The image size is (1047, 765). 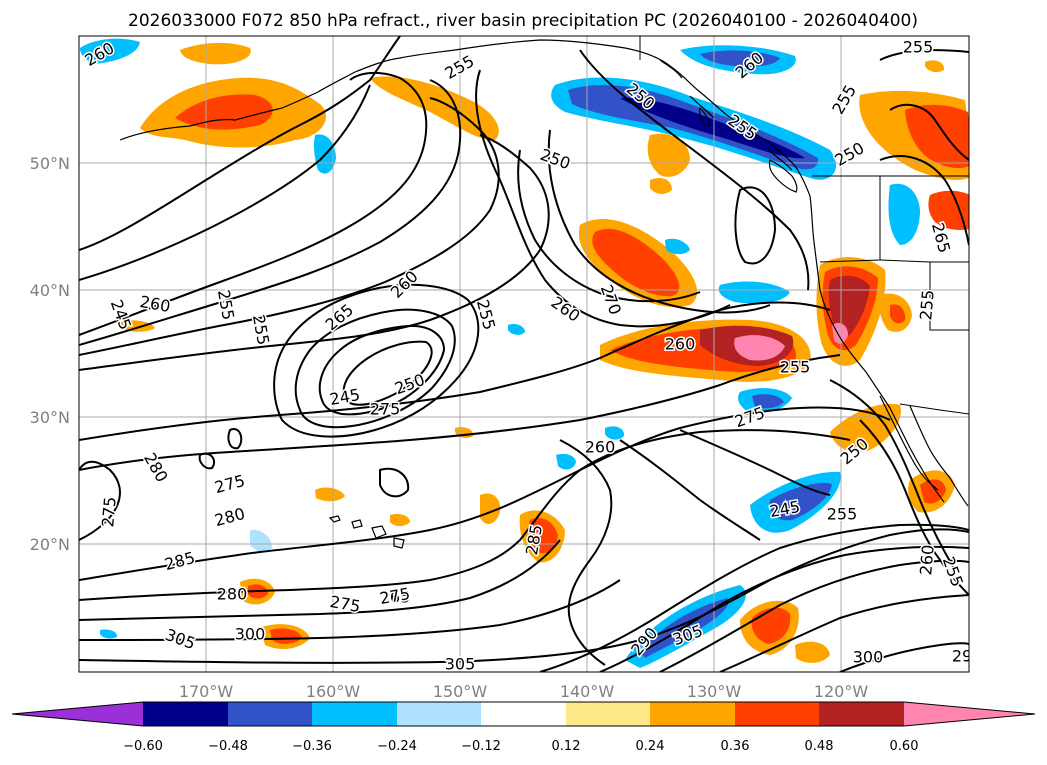 I want to click on shade-east-positive, so click(x=948, y=210).